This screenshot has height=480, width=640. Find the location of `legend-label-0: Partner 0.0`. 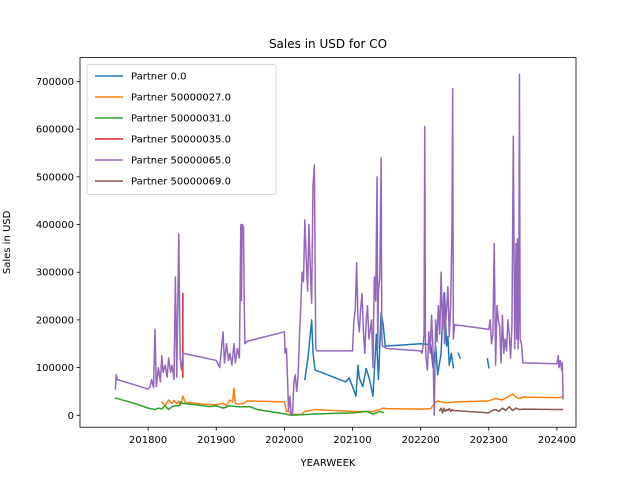

legend-label-0: Partner 0.0 is located at coordinates (158, 77).